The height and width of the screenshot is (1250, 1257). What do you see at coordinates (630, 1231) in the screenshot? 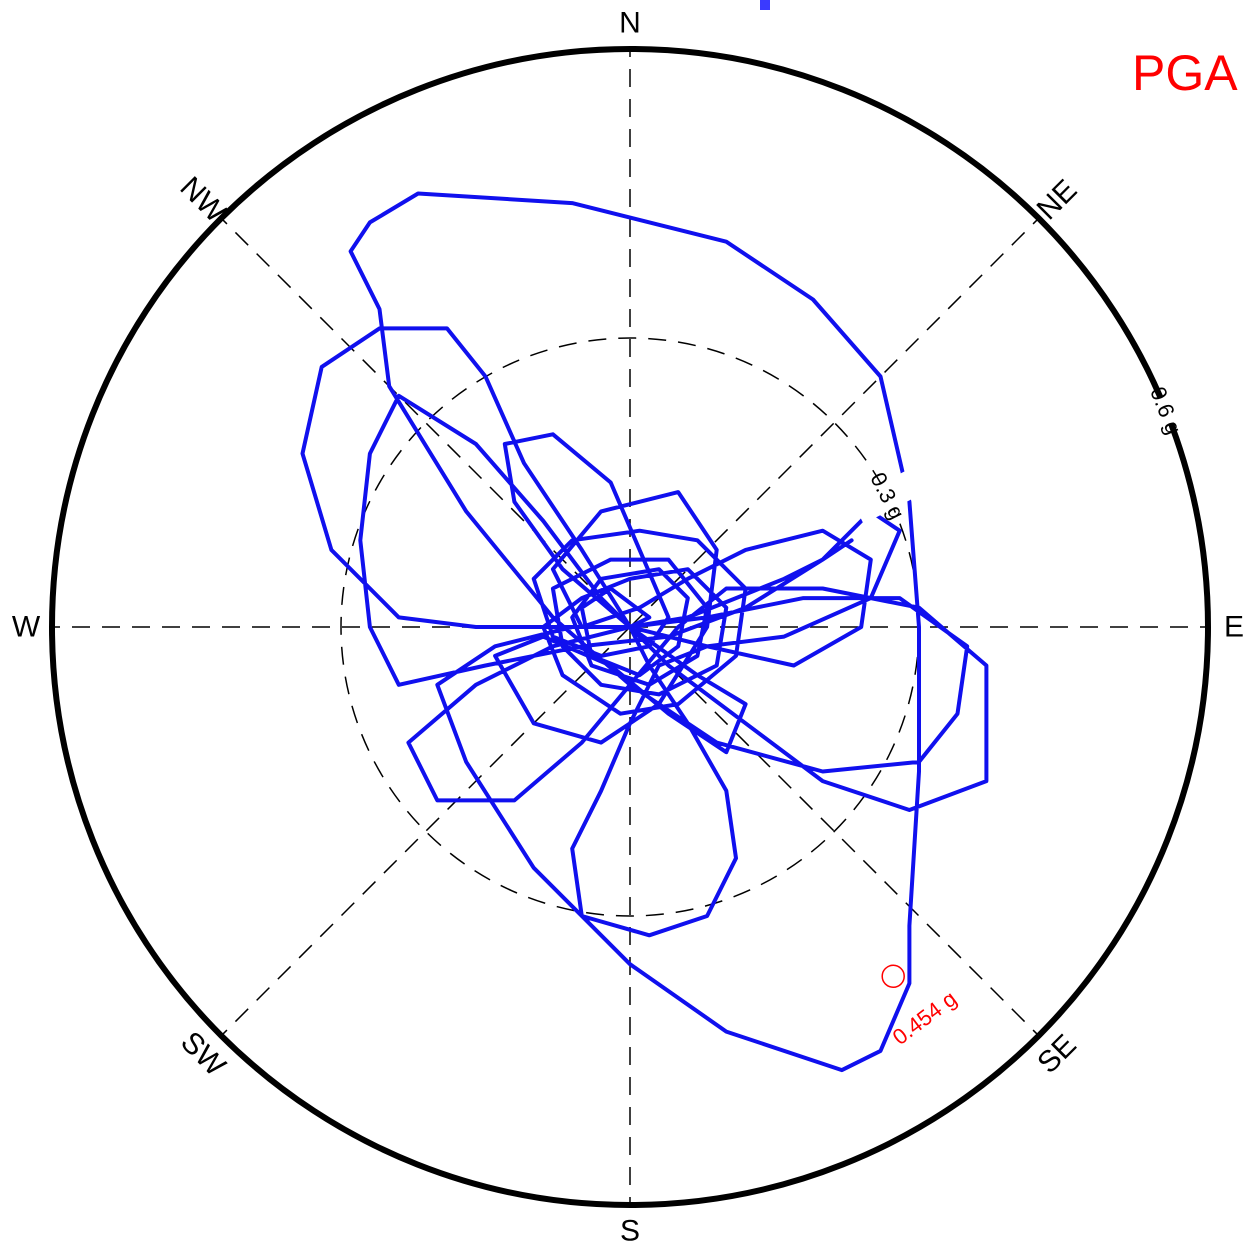
I see `direction-label-s: S` at bounding box center [630, 1231].